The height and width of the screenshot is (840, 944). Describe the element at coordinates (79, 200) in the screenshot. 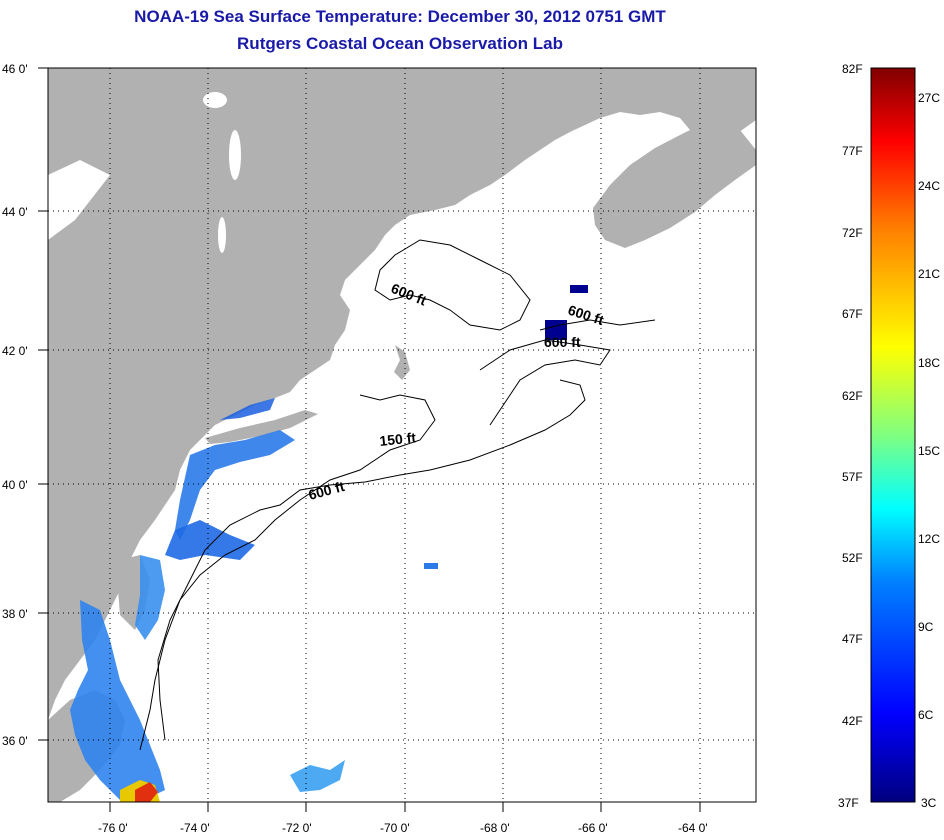

I see `lake-ontario` at that location.